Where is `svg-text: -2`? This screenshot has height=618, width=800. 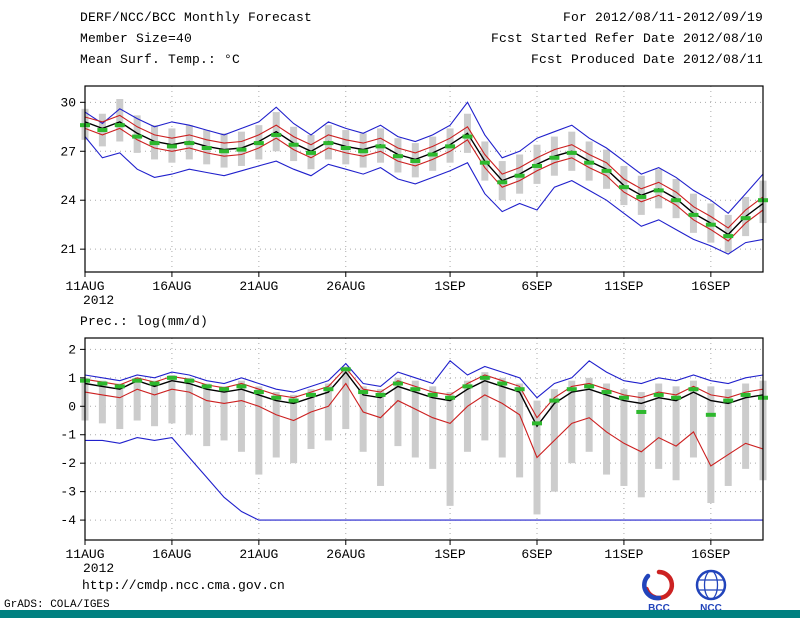
svg-text: -2 is located at coordinates (68, 463).